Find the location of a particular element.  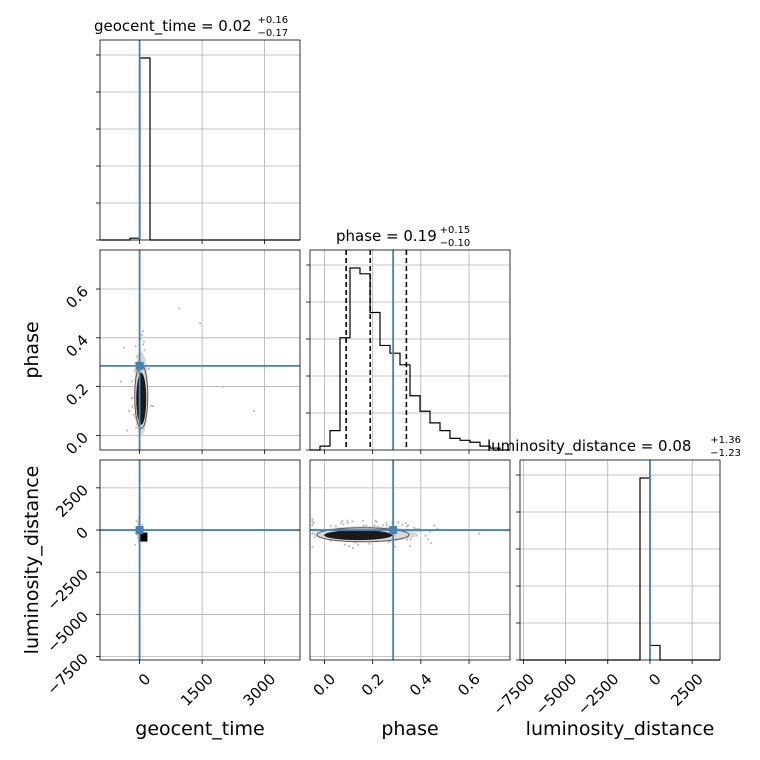

panel-phase-vs-geocent_time: 0.0 0.2 0.4 0.6 is located at coordinates (181, 353).